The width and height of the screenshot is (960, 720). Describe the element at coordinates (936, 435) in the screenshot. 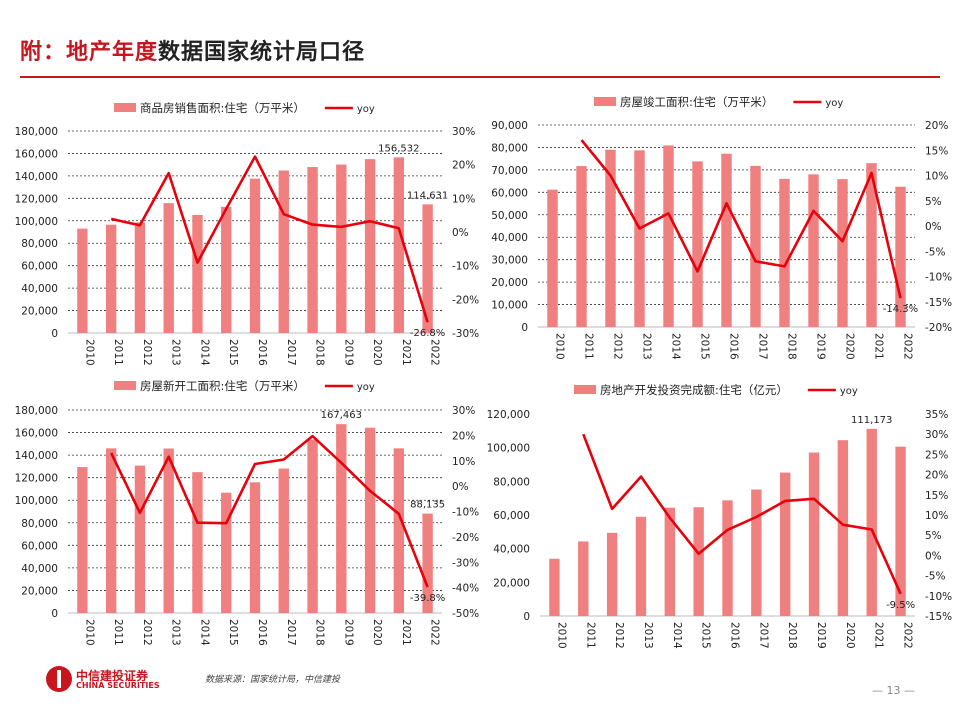

I see `right-axis-tick-label: 30%` at that location.